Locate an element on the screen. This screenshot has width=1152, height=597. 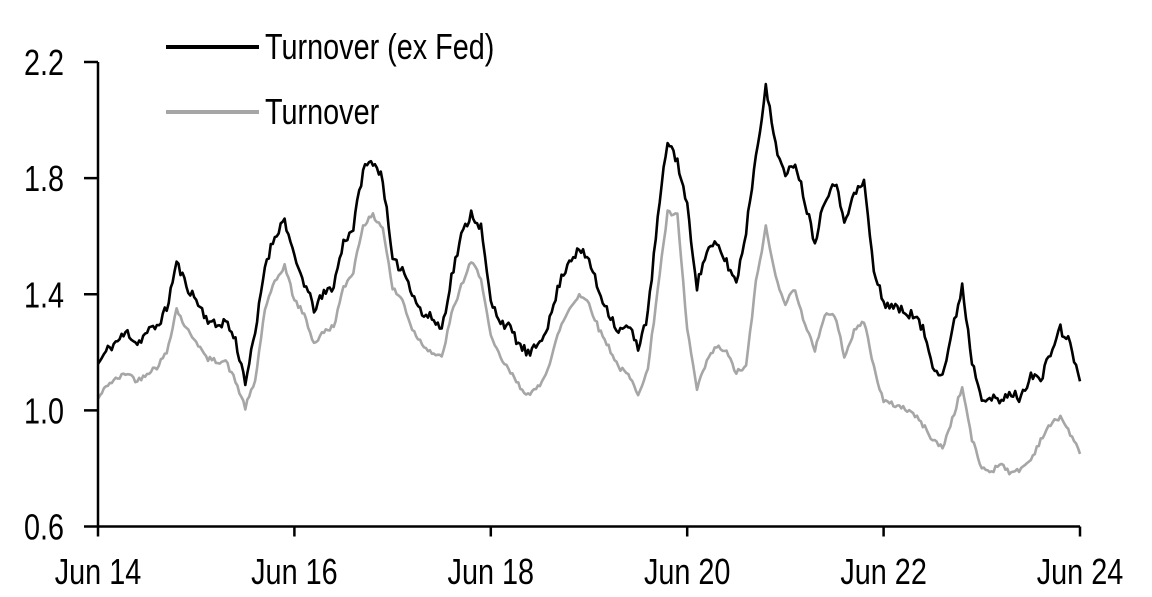
x-tick-label: Jun 24 is located at coordinates (1080, 571).